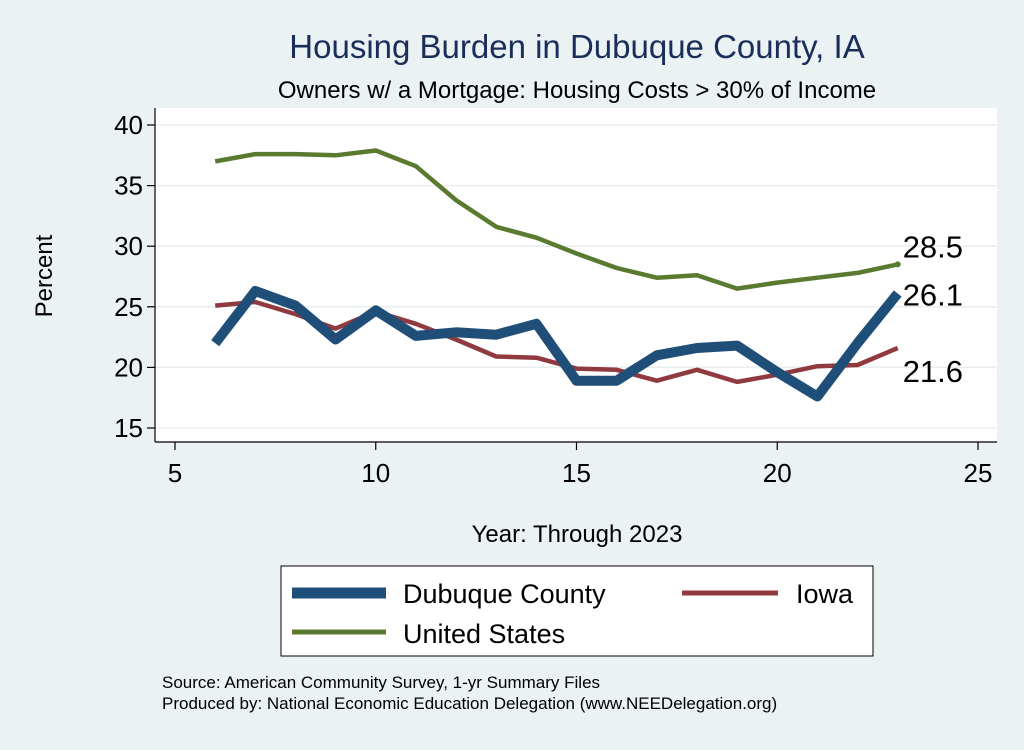  What do you see at coordinates (44, 275) in the screenshot?
I see `y-axis-title: Percent` at bounding box center [44, 275].